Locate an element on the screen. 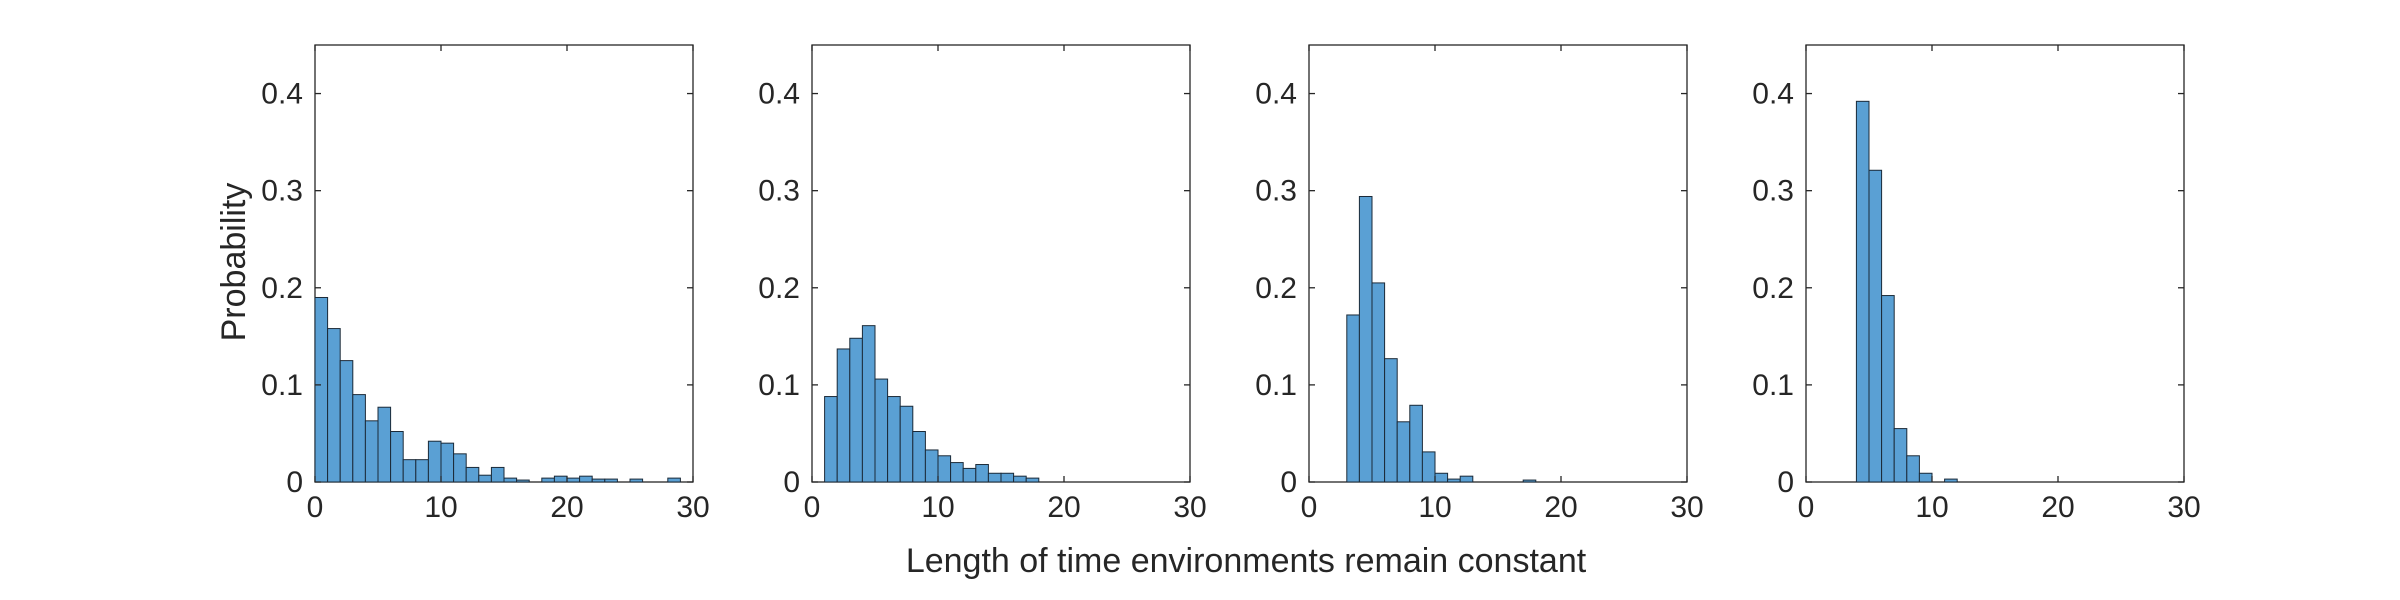  histogram-panel-1: 0 10 20 30 0 0.1 0.2 0.3 0.4 is located at coordinates (485, 284).